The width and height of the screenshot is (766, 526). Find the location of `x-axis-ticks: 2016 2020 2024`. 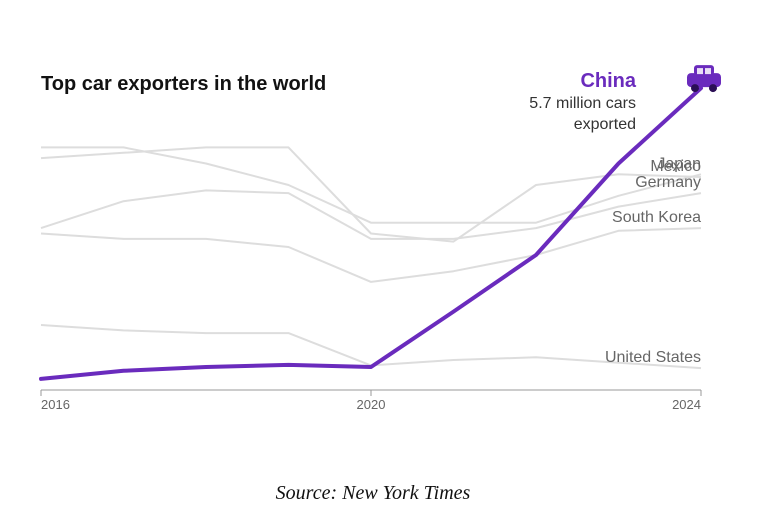

x-axis-ticks: 2016 2020 2024 is located at coordinates (371, 401).